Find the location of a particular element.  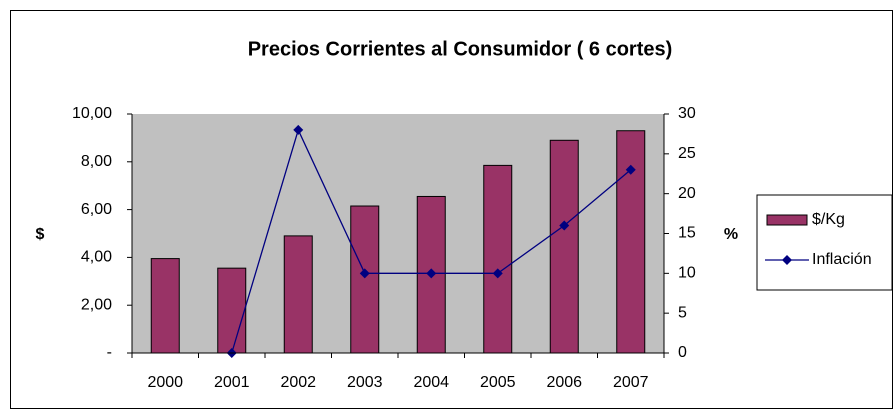

legend-box is located at coordinates (824, 242).